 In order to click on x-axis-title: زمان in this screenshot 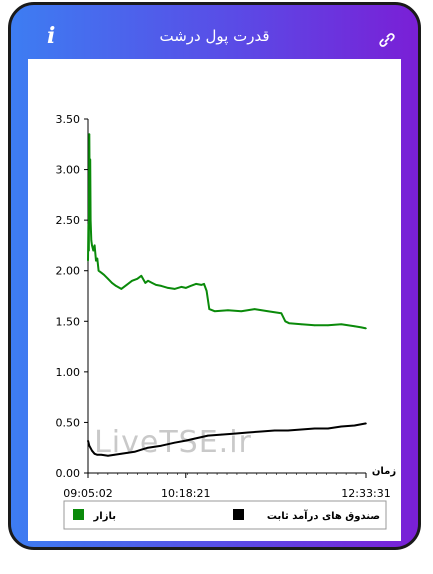, I will do `click(384, 471)`.